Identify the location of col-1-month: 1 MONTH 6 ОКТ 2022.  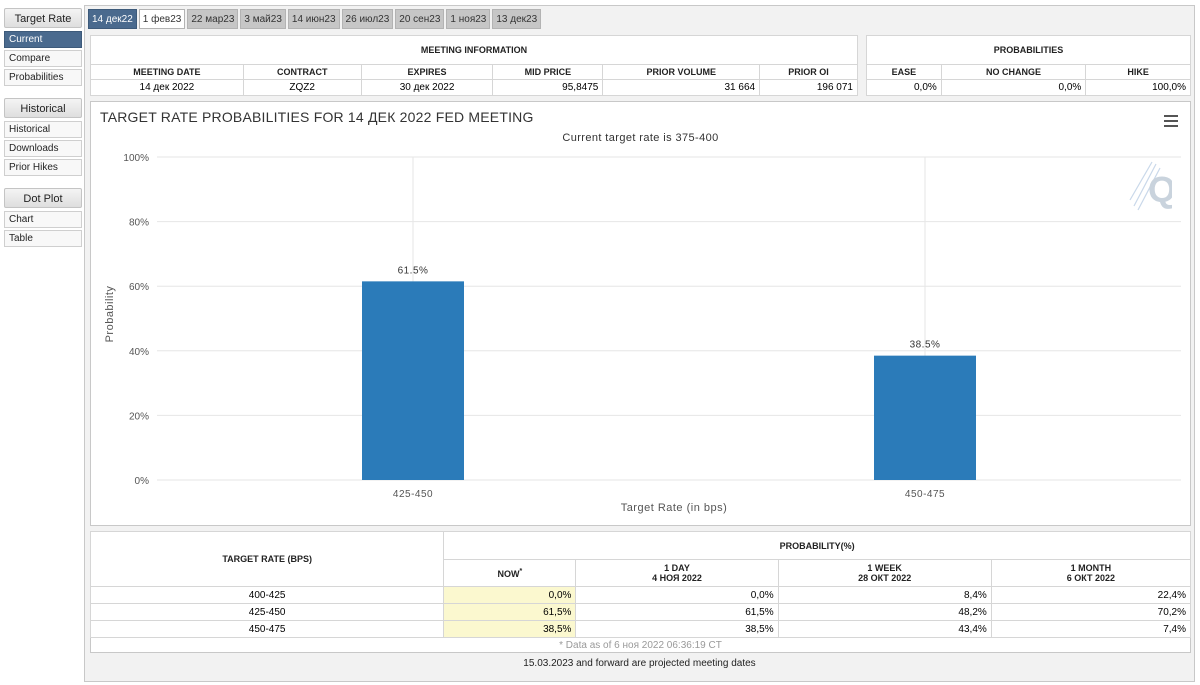
(1091, 573).